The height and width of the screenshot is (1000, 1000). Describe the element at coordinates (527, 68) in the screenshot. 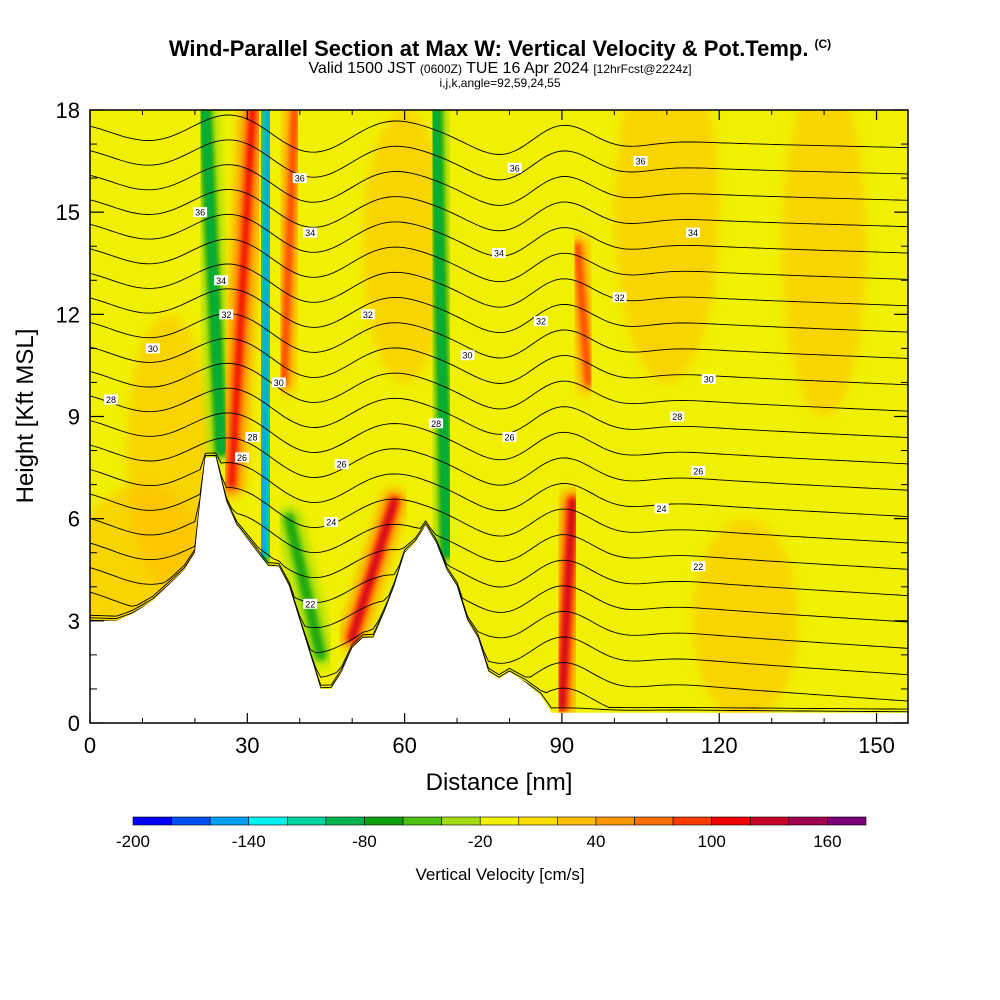

I see `valid-date: TUE 16 Apr 2024` at that location.